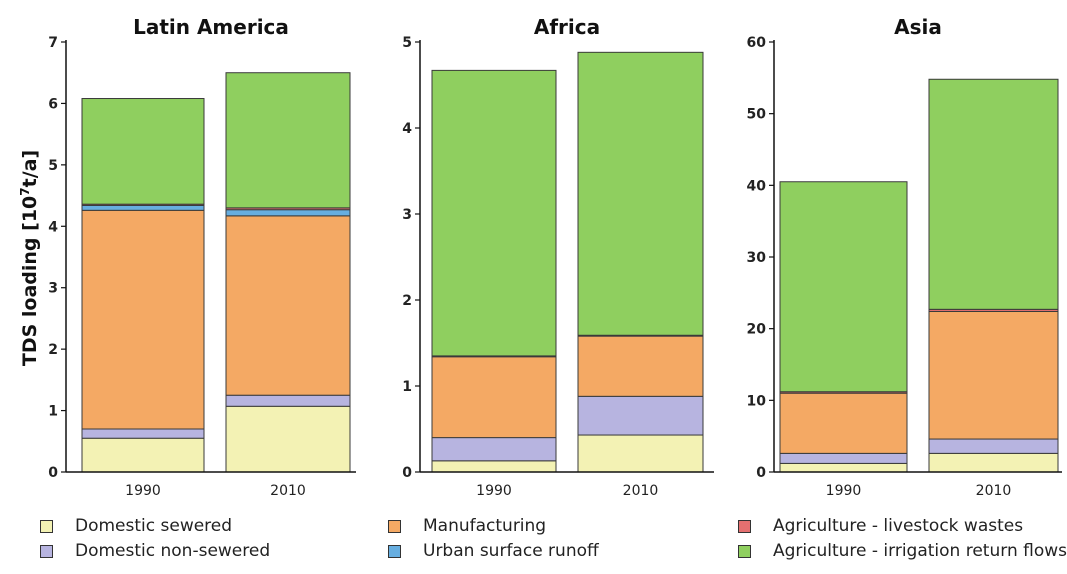 The height and width of the screenshot is (574, 1067). What do you see at coordinates (53, 43) in the screenshot?
I see `y-tick-label: 7` at bounding box center [53, 43].